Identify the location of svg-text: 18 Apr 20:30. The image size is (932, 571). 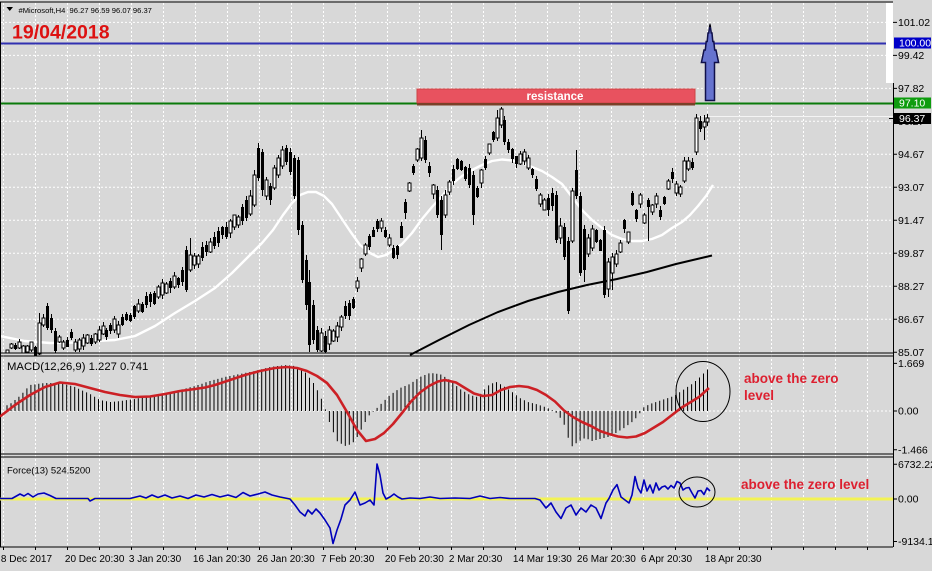
(733, 559).